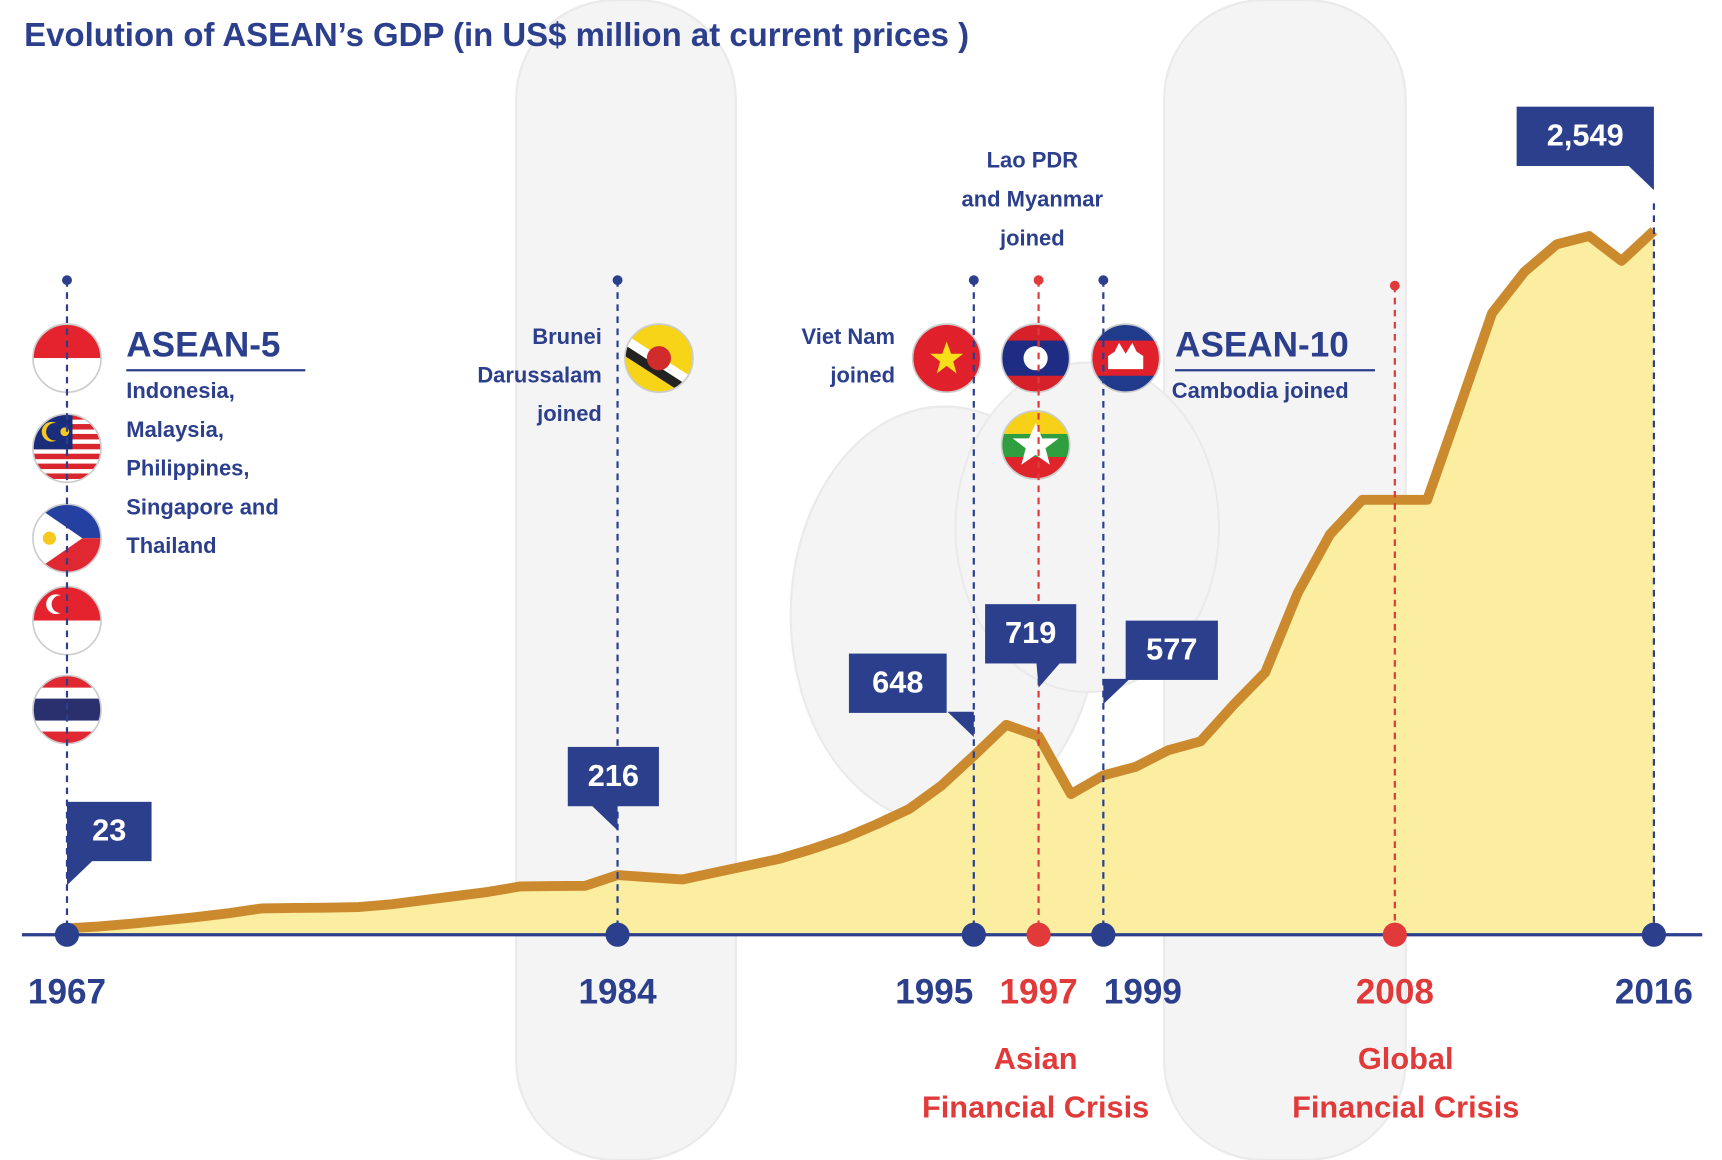  What do you see at coordinates (1033, 159) in the screenshot?
I see `annotation-line: Lao PDR` at bounding box center [1033, 159].